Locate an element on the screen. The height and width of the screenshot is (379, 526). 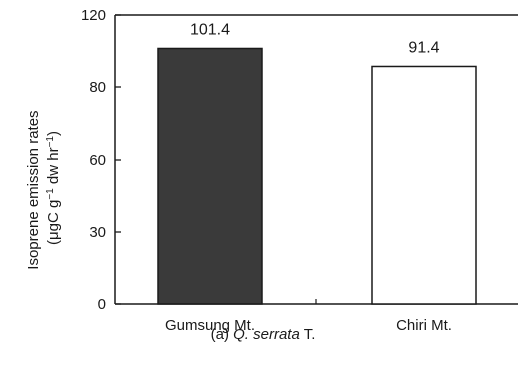
x-tick-label: Gumsung Mt. is located at coordinates (210, 325).